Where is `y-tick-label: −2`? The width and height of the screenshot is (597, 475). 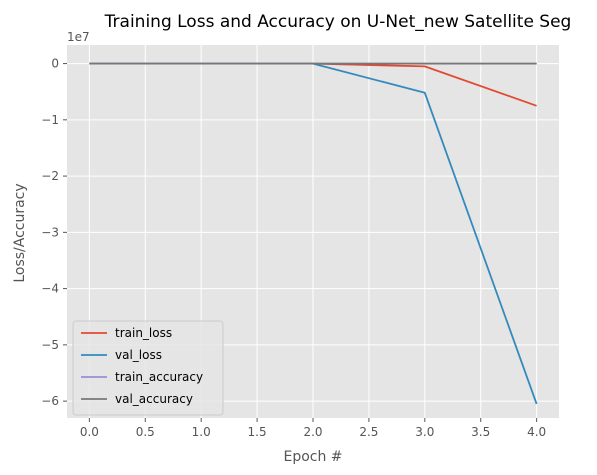
y-tick-label: −2 is located at coordinates (50, 176).